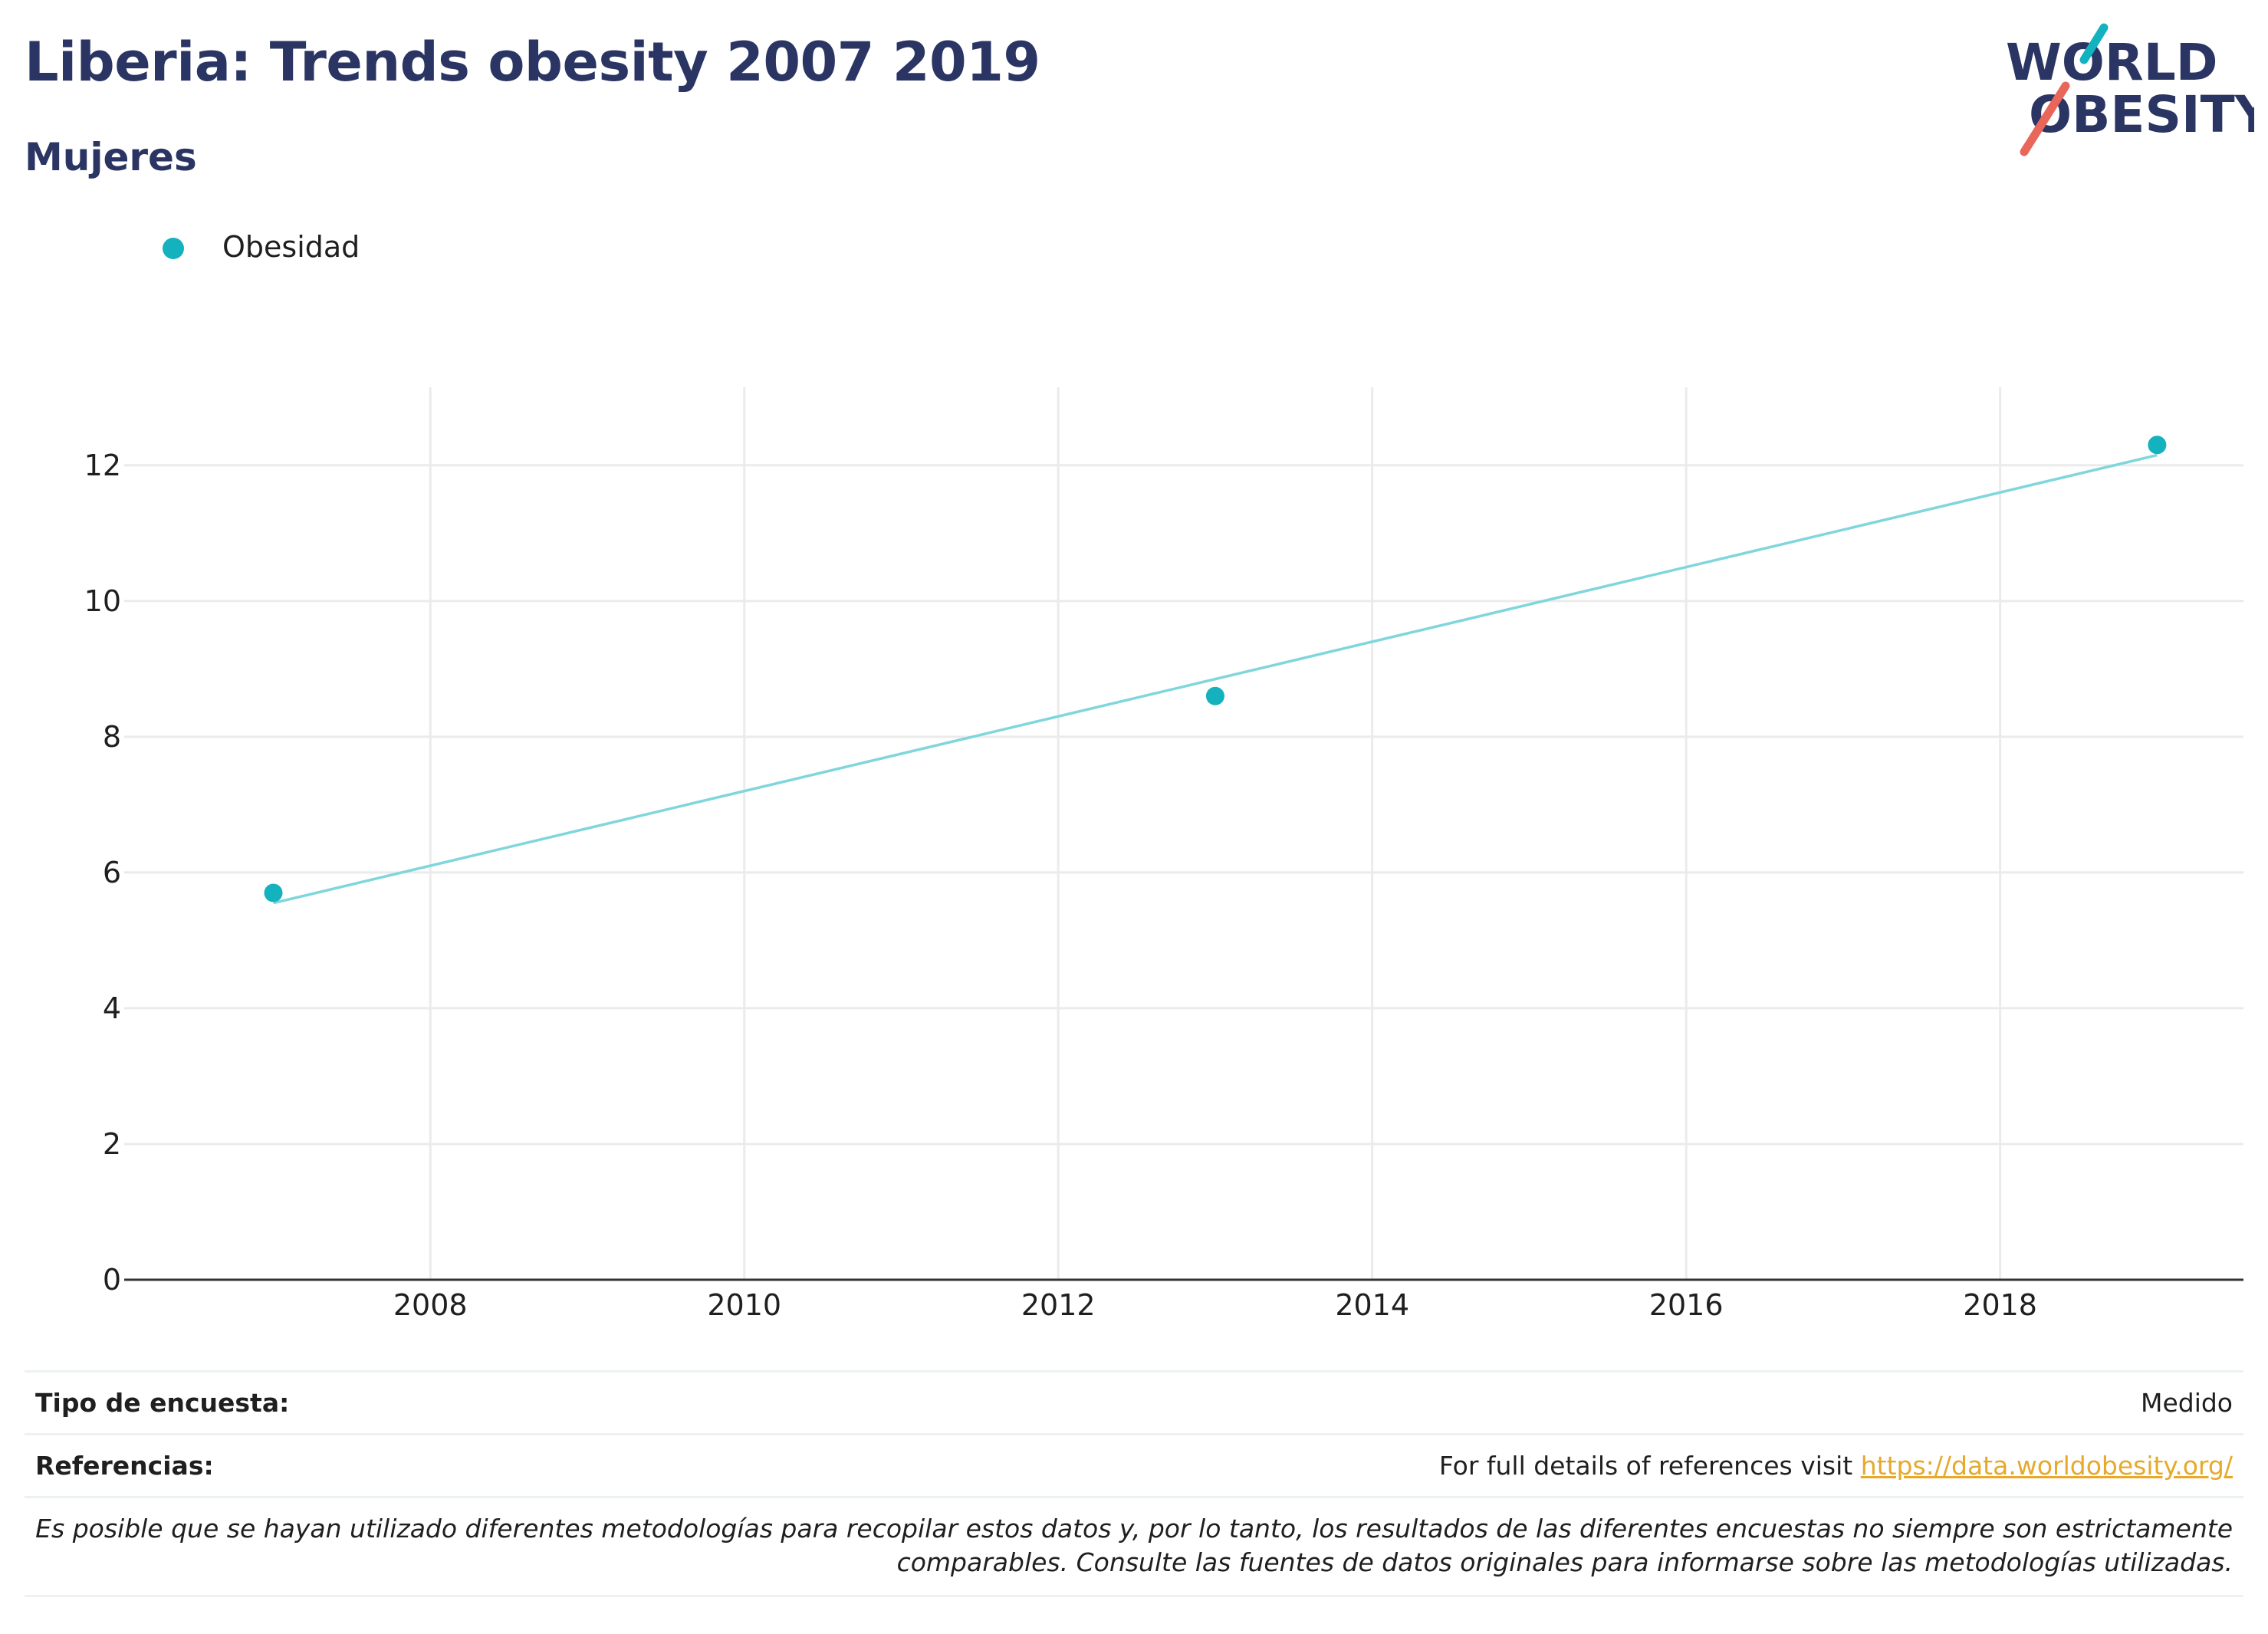 This screenshot has width=2268, height=1634. Describe the element at coordinates (2046, 1466) in the screenshot. I see `references-link: https://data.worldobesity.org/` at that location.